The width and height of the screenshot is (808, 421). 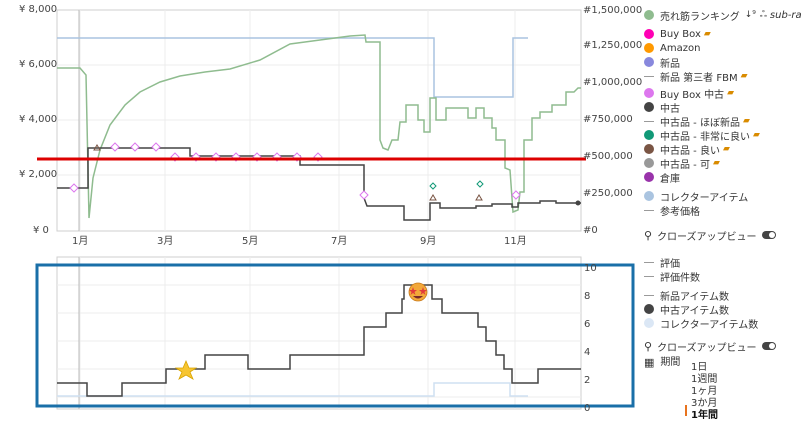 I want to click on period-option-1m: 1ヶ月, so click(x=704, y=391).